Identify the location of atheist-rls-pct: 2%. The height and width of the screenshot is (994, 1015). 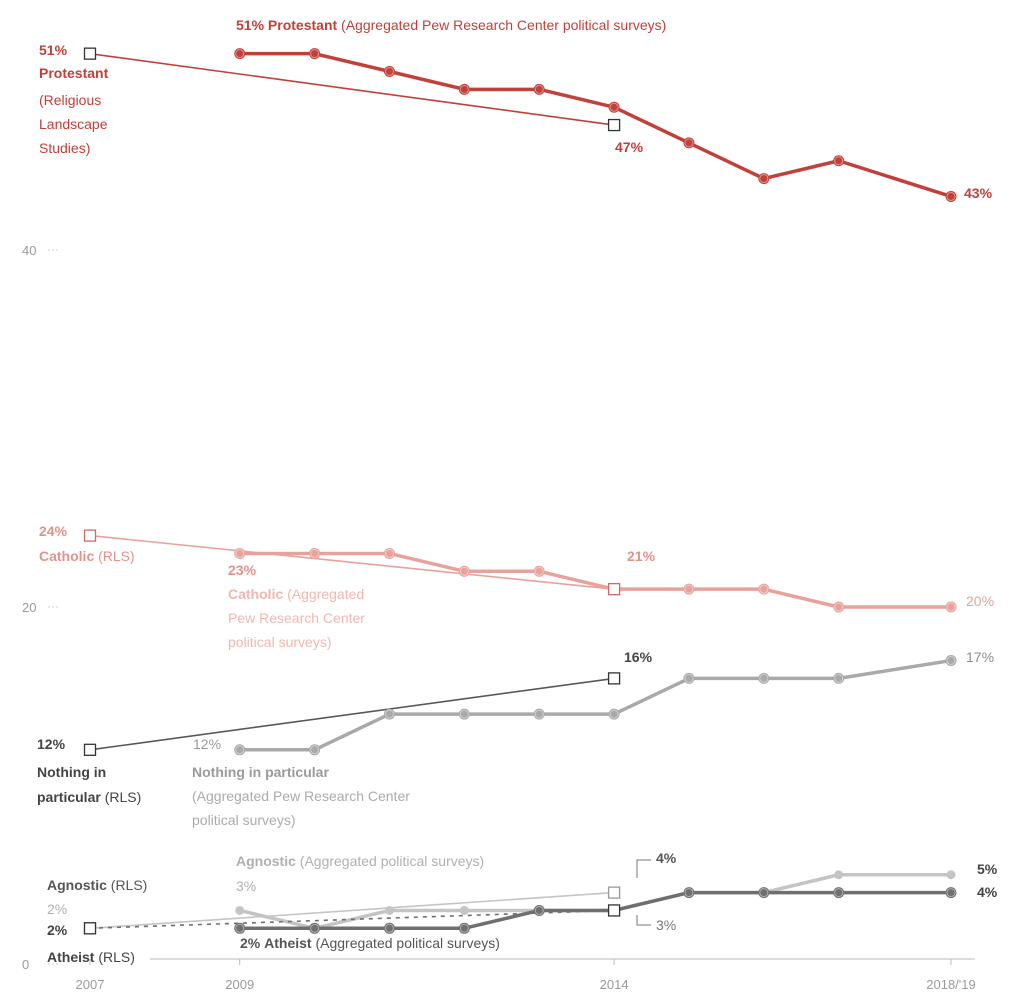
(57, 930).